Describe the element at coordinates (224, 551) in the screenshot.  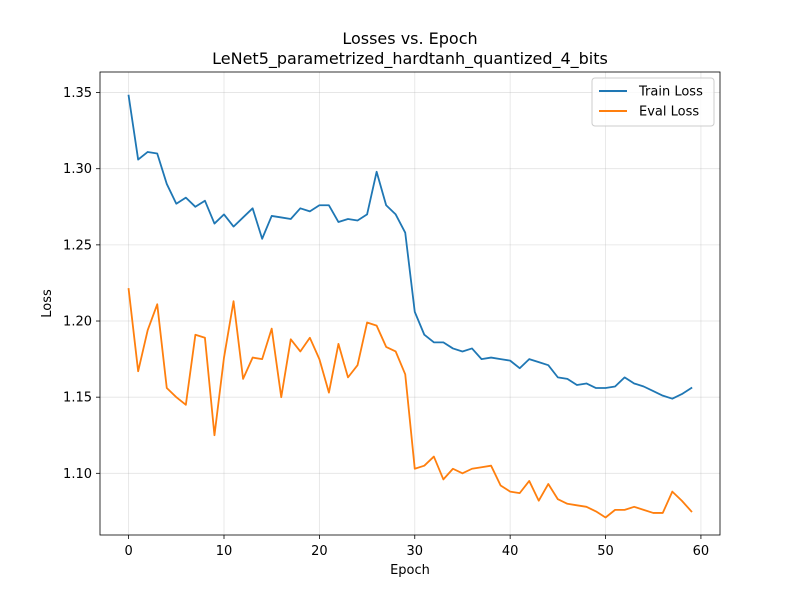
I see `x-tick-label: 10` at that location.